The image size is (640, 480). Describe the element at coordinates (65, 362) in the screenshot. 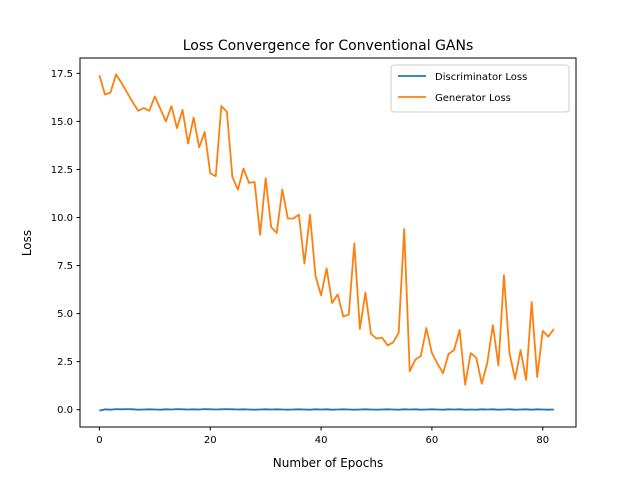

I see `y-tick-label: 2.5` at that location.